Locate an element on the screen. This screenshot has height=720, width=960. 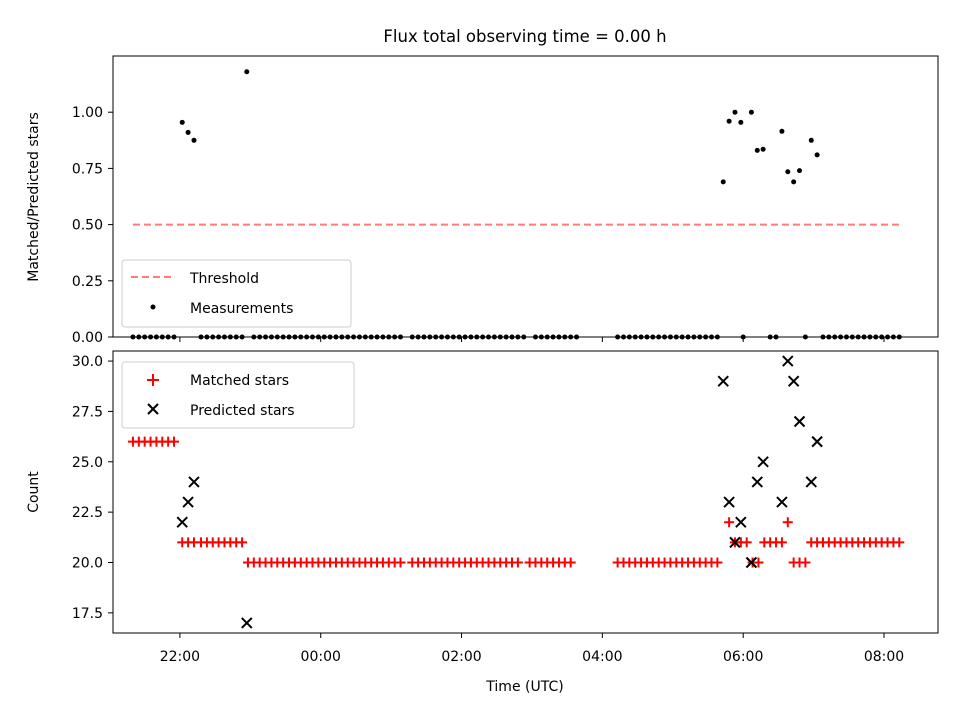
bottom-y-tick-label: 20.0 is located at coordinates (87, 564).